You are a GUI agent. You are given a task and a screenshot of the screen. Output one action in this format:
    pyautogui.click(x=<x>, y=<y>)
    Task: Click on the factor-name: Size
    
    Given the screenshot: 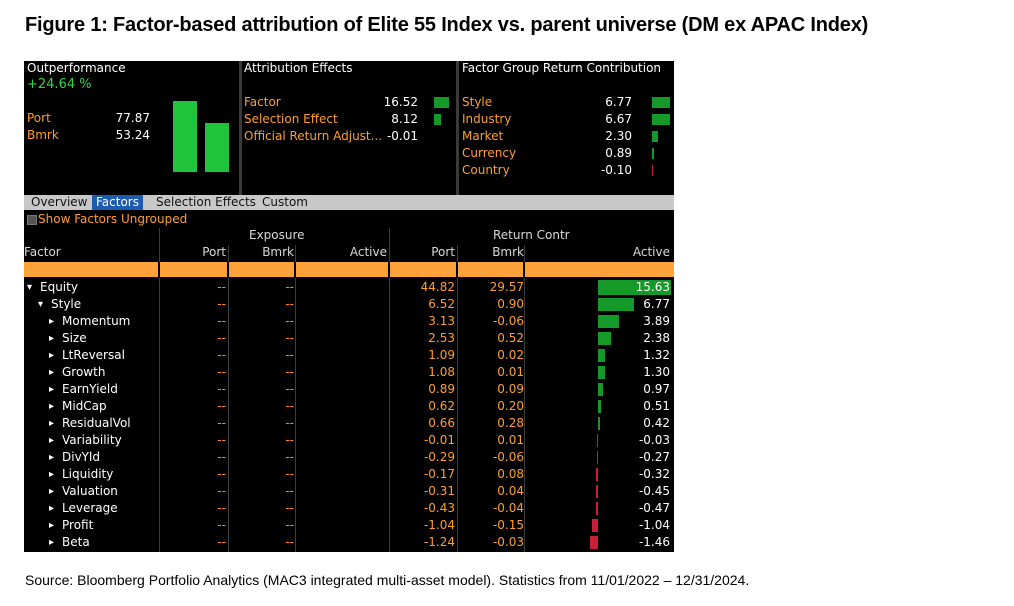 What is the action you would take?
    pyautogui.click(x=74, y=338)
    